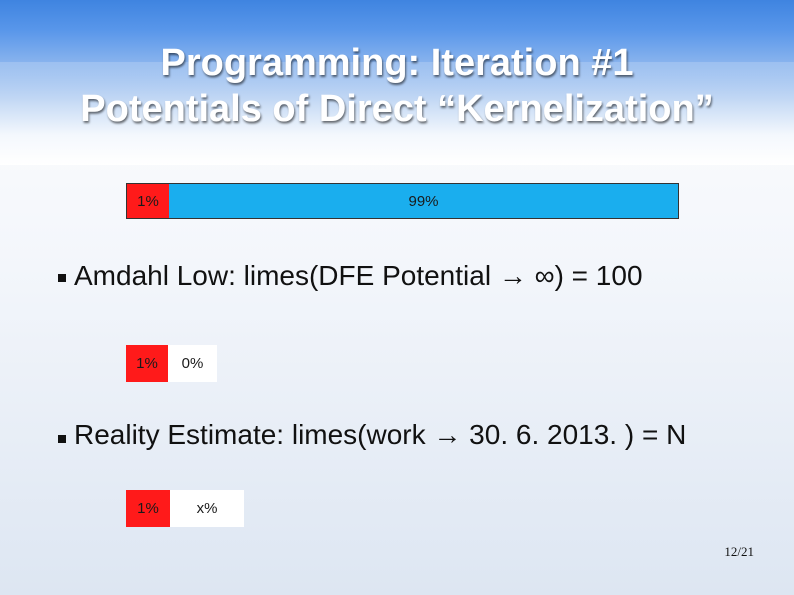 Image resolution: width=794 pixels, height=595 pixels. I want to click on bar-reality-red-segment: 1%, so click(148, 508).